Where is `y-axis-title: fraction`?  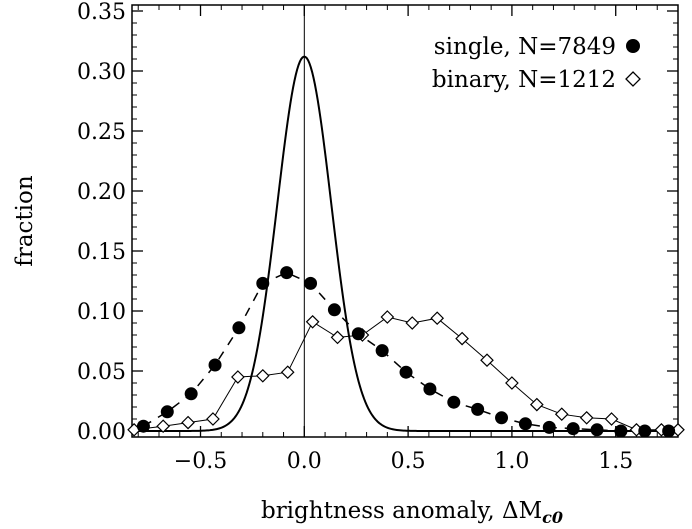
y-axis-title: fraction is located at coordinates (25, 221).